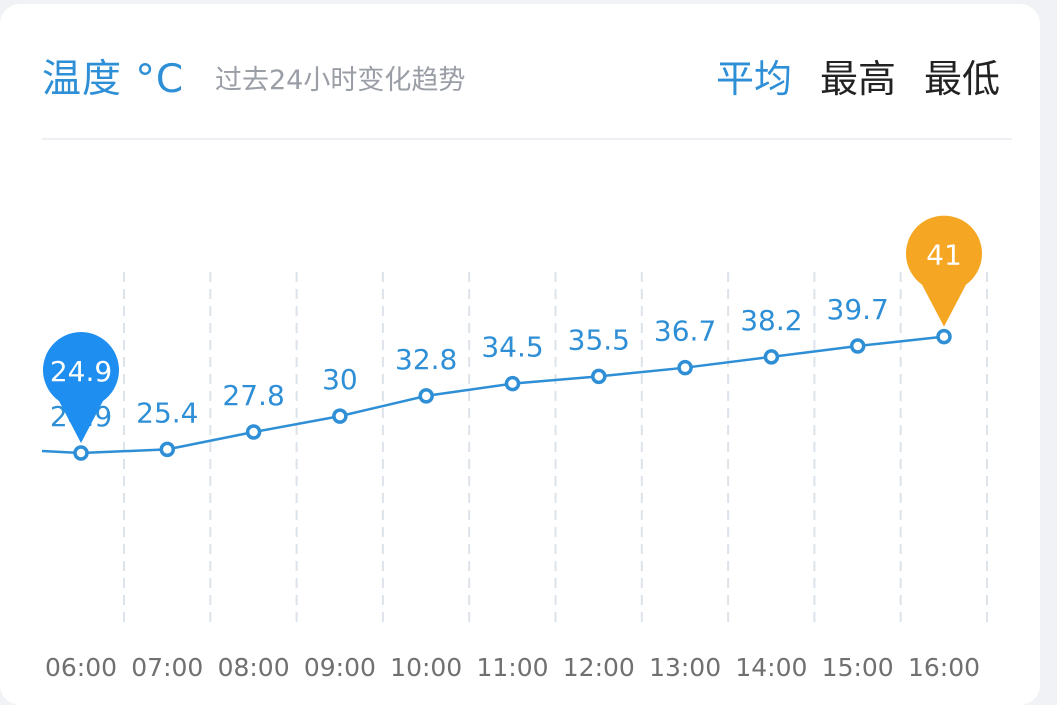 This screenshot has width=1057, height=705. I want to click on tab-max: 最高, so click(857, 79).